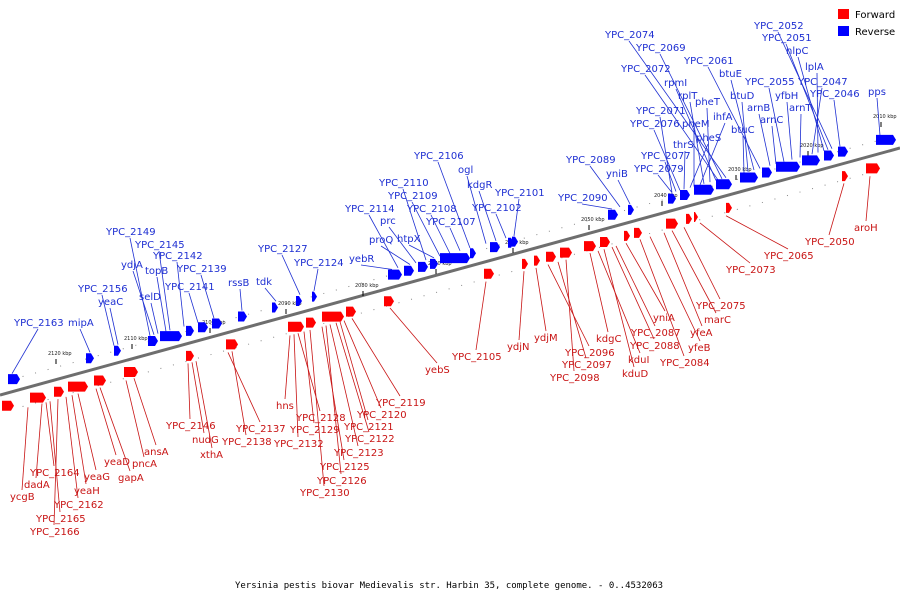  I want to click on gene-label-ypc-2141: YPC_2141, so click(189, 287).